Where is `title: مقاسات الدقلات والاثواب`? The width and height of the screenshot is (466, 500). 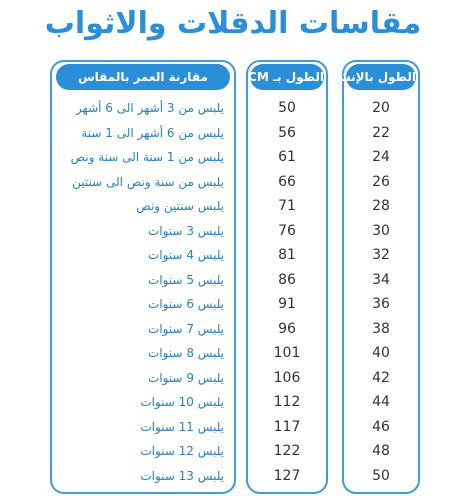 title: مقاسات الدقلات والاثواب is located at coordinates (233, 23).